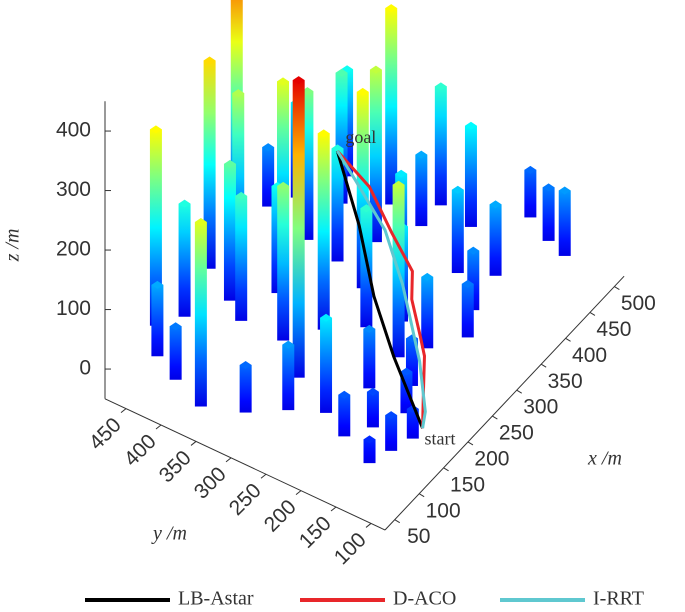 This screenshot has width=685, height=612. I want to click on legend-label: LB-Astar, so click(216, 599).